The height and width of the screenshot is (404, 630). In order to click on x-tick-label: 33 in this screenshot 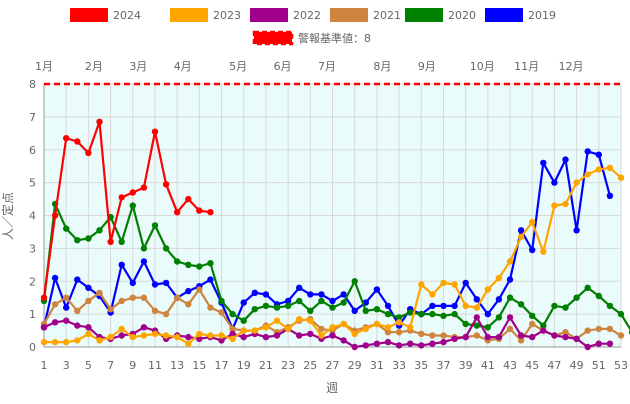, I will do `click(399, 365)`.